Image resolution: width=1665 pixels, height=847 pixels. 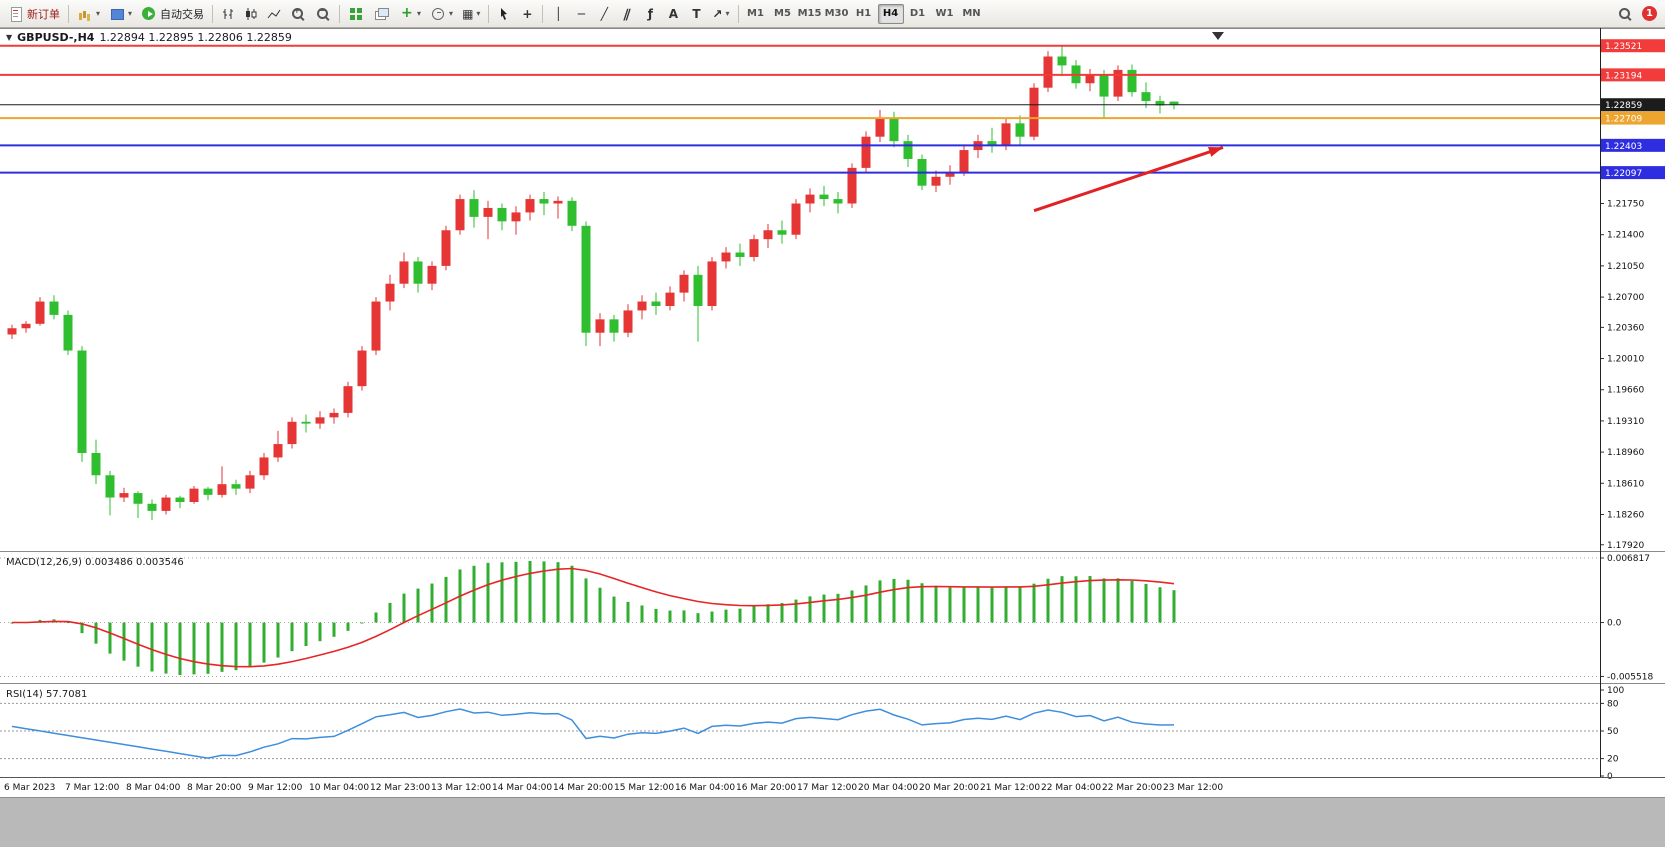 I want to click on autotrade-button: 自动交易, so click(x=172, y=14).